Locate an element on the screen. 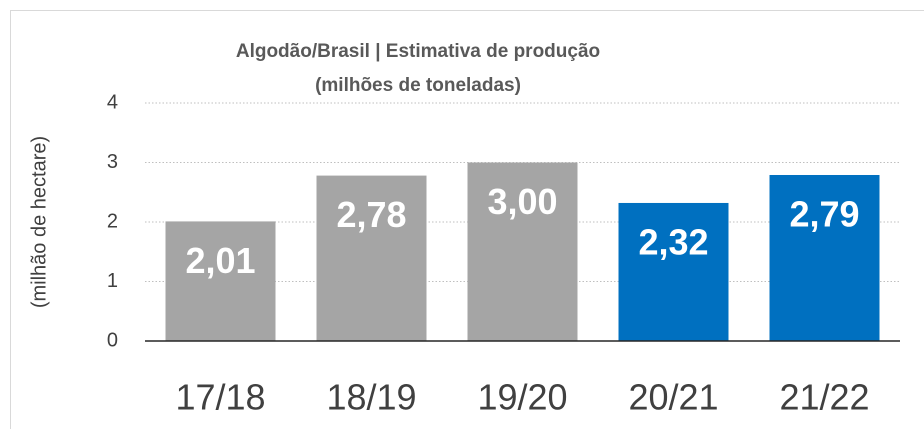 The image size is (924, 429). x-tick-label: 18/19 is located at coordinates (371, 397).